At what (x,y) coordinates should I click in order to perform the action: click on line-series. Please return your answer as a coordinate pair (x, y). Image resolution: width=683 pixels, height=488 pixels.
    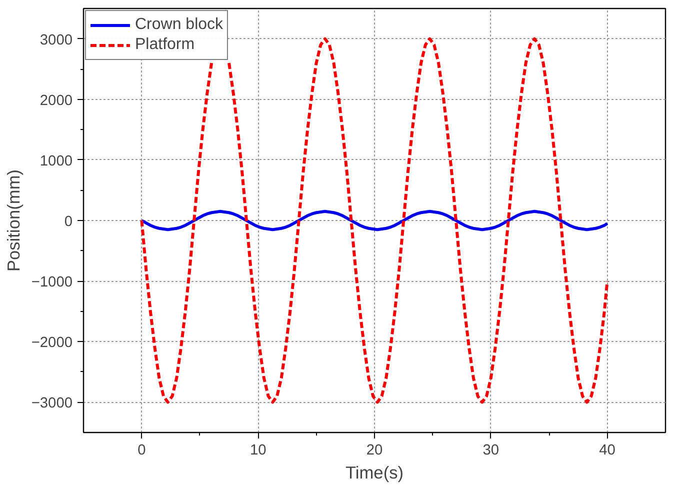
    Looking at the image, I should click on (374, 221).